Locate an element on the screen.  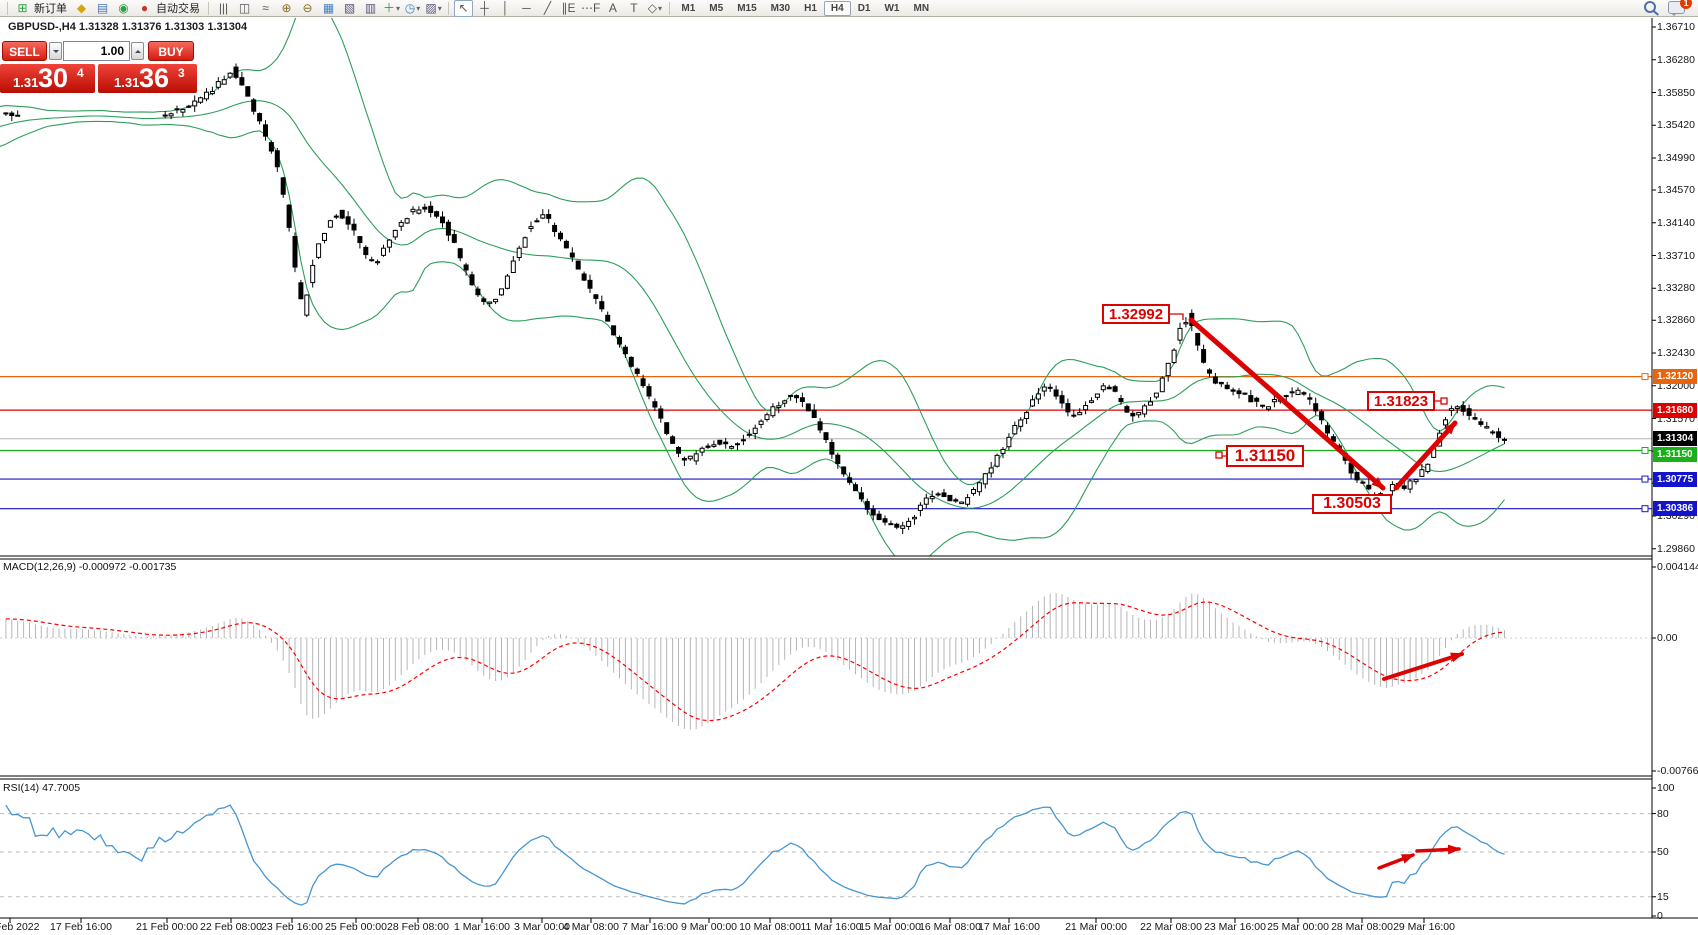
signals-icon: ◉ is located at coordinates (123, 7).